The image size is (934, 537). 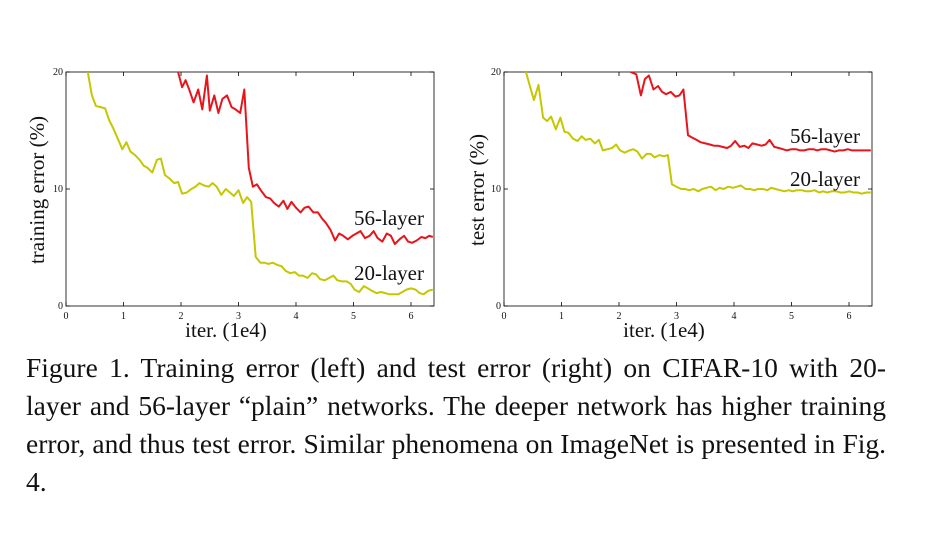 I want to click on y-axis-label: test error (%), so click(x=477, y=190).